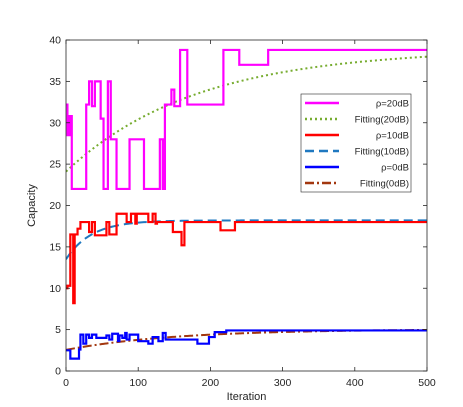 This screenshot has width=463, height=407. What do you see at coordinates (55, 247) in the screenshot?
I see `y-tick-label: 15` at bounding box center [55, 247].